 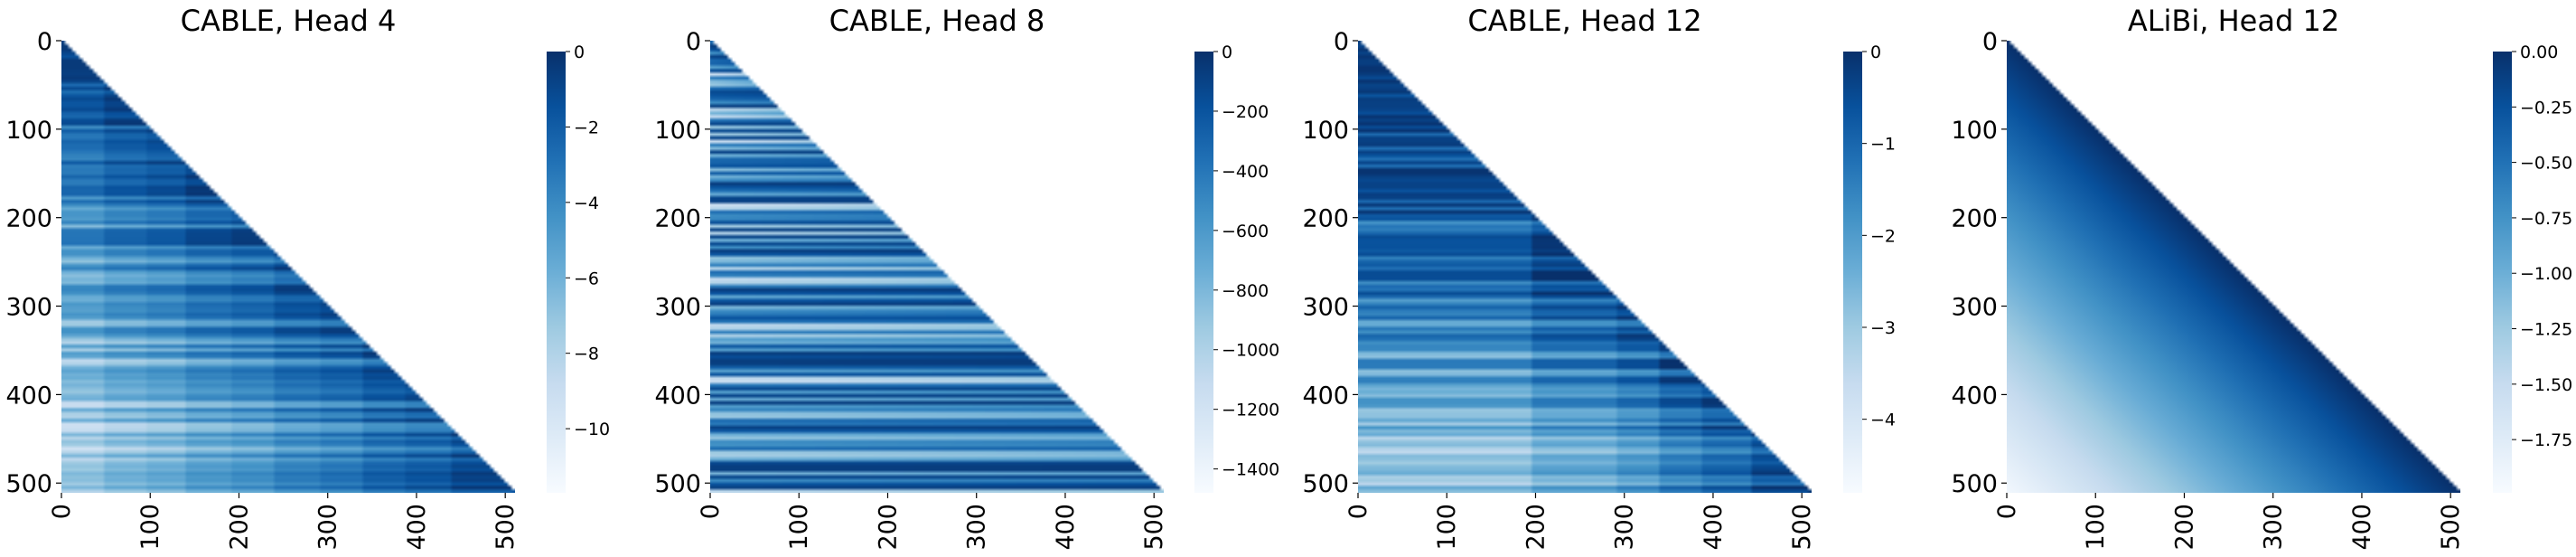 What do you see at coordinates (2546, 219) in the screenshot?
I see `colorbar-tick-label: −0.75` at bounding box center [2546, 219].